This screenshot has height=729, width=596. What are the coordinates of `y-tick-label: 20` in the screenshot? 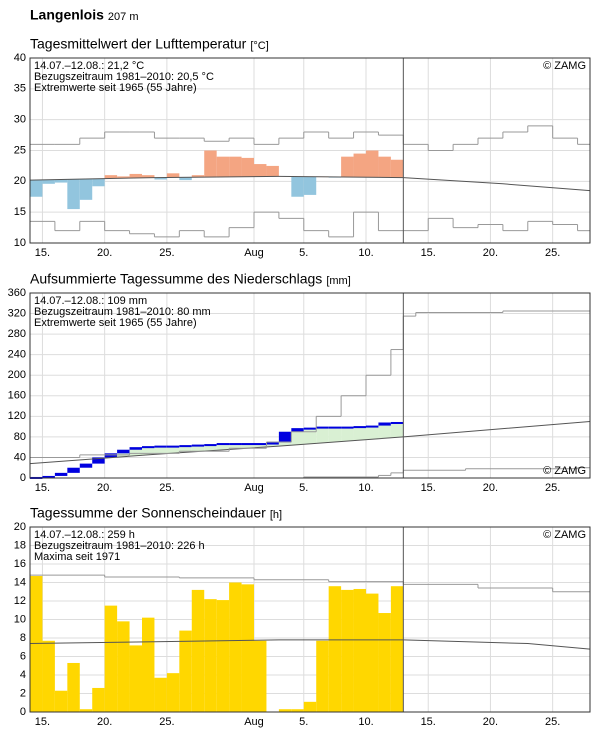 It's located at (20, 527).